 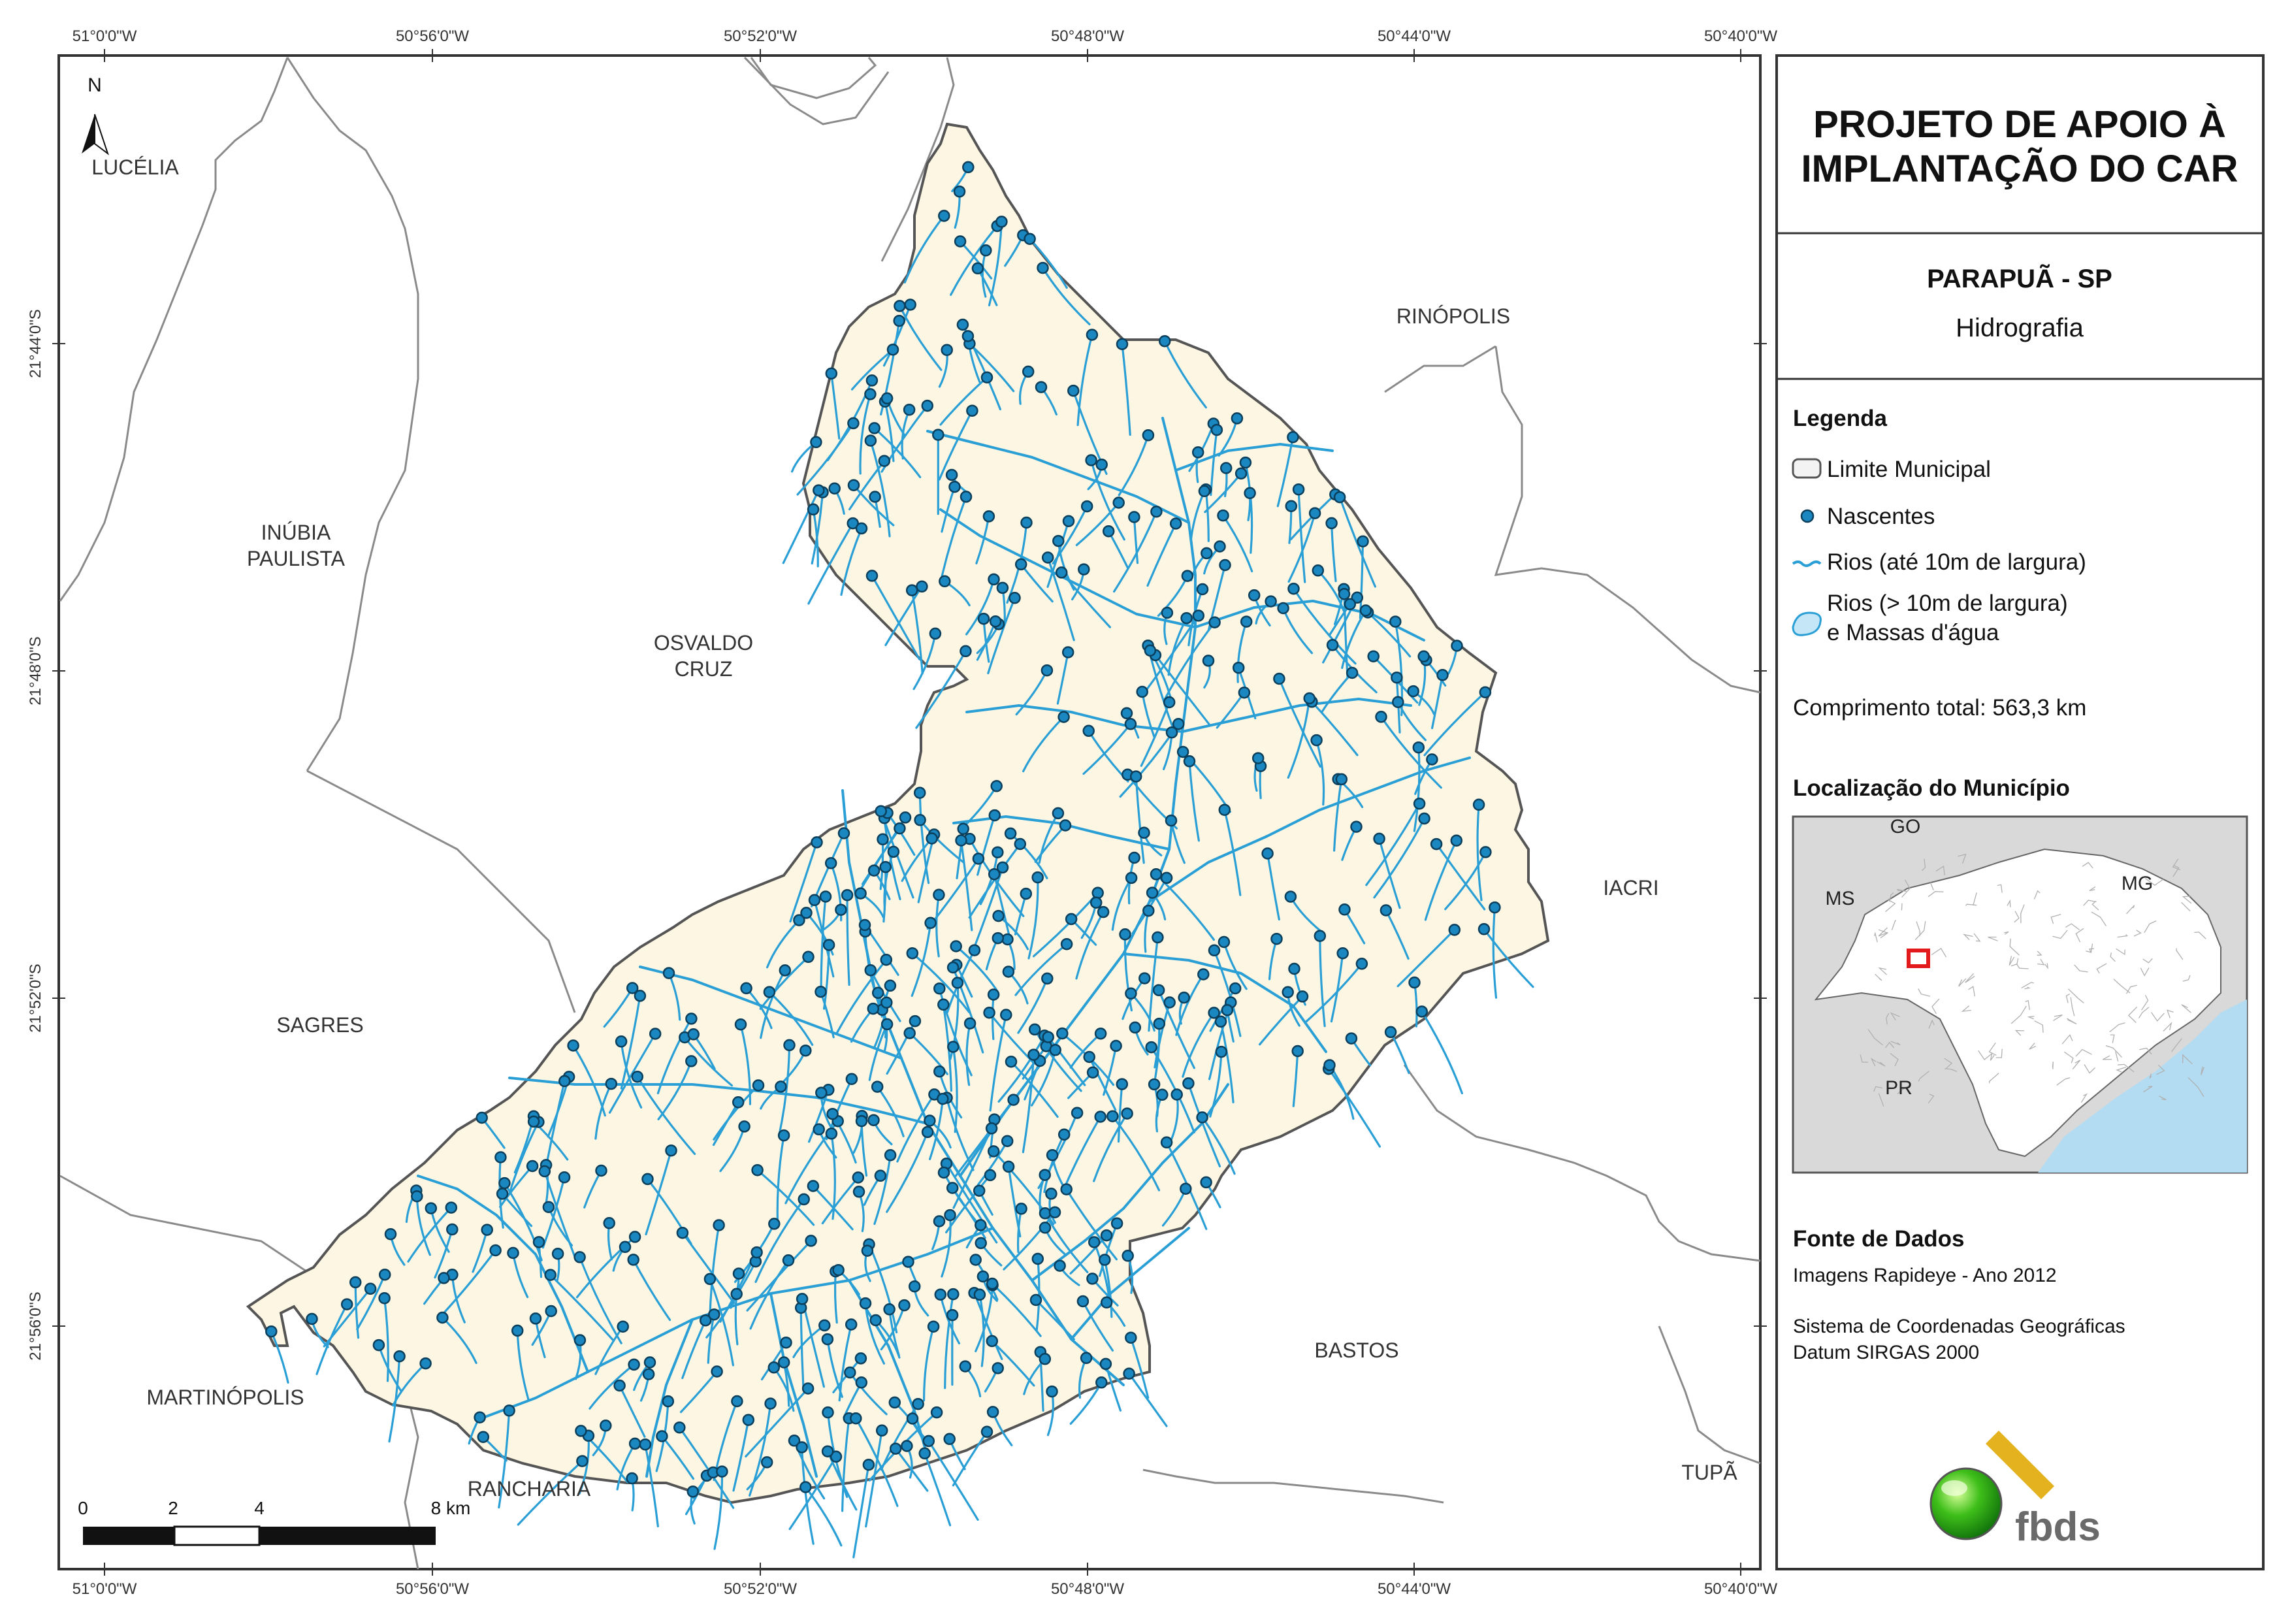 What do you see at coordinates (135, 167) in the screenshot?
I see `label-lucelia: LUCÉLIA` at bounding box center [135, 167].